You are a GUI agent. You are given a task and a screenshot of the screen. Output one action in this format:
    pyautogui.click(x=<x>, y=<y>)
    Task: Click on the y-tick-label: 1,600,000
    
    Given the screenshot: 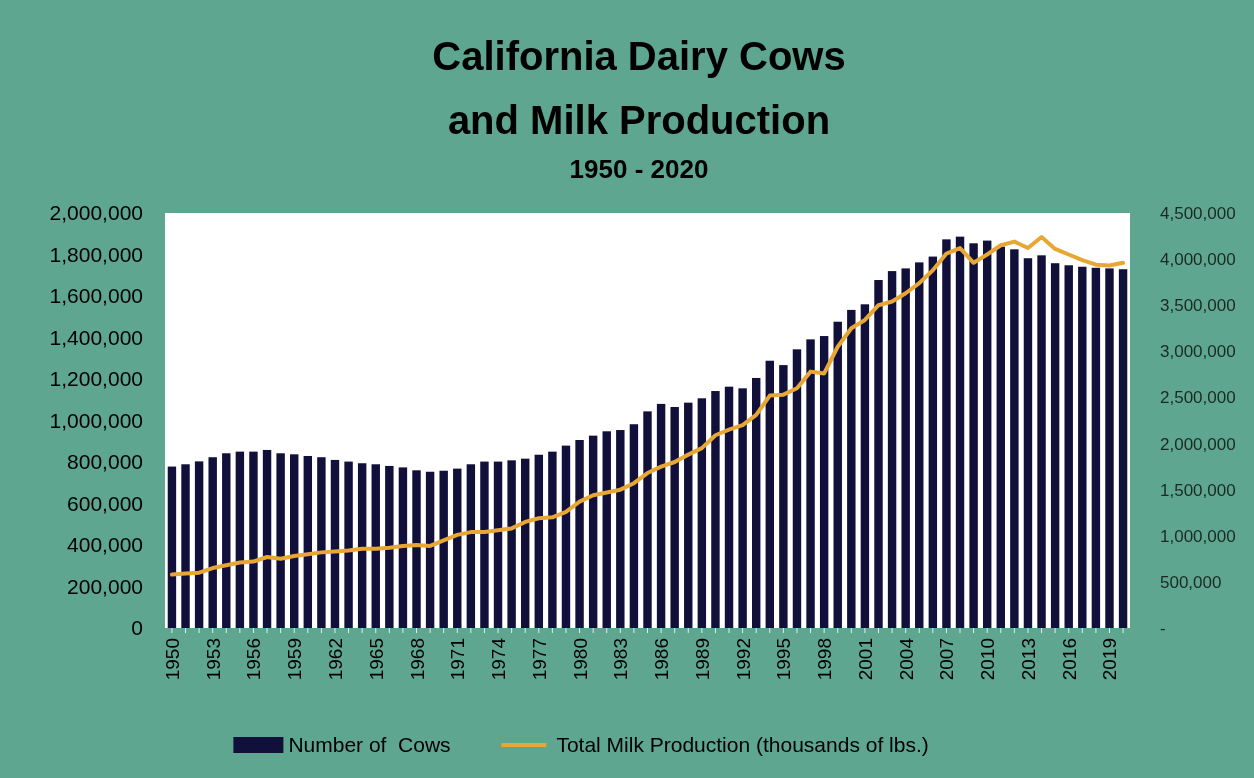 What is the action you would take?
    pyautogui.click(x=96, y=295)
    